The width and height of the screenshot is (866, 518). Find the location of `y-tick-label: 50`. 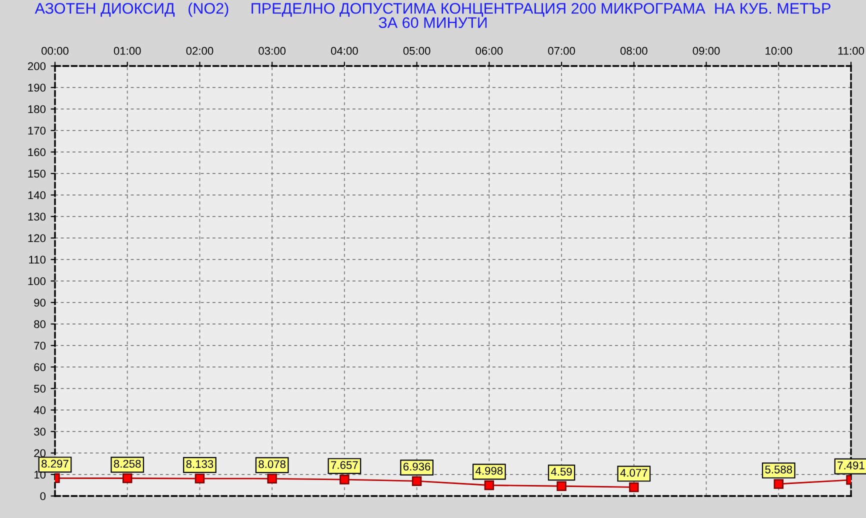

y-tick-label: 50 is located at coordinates (40, 388).